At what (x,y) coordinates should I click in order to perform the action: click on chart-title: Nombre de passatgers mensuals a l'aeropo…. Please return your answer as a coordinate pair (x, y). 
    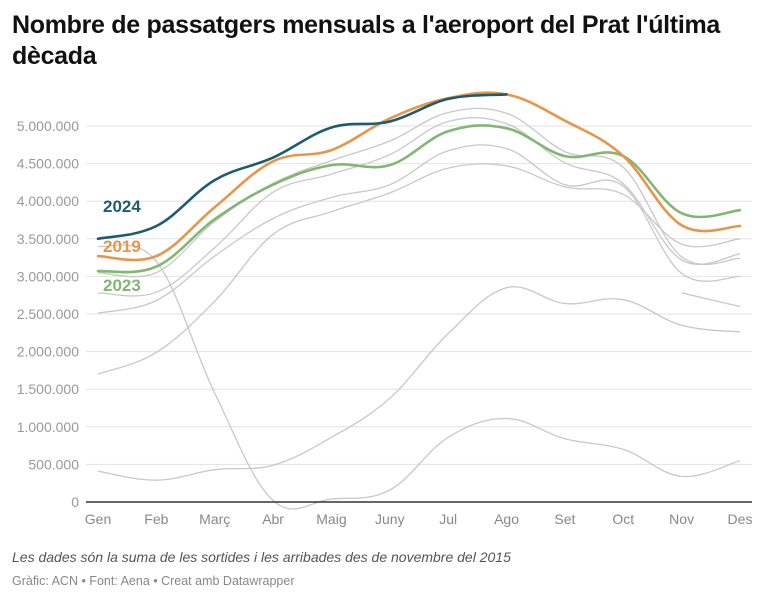
    Looking at the image, I should click on (366, 40).